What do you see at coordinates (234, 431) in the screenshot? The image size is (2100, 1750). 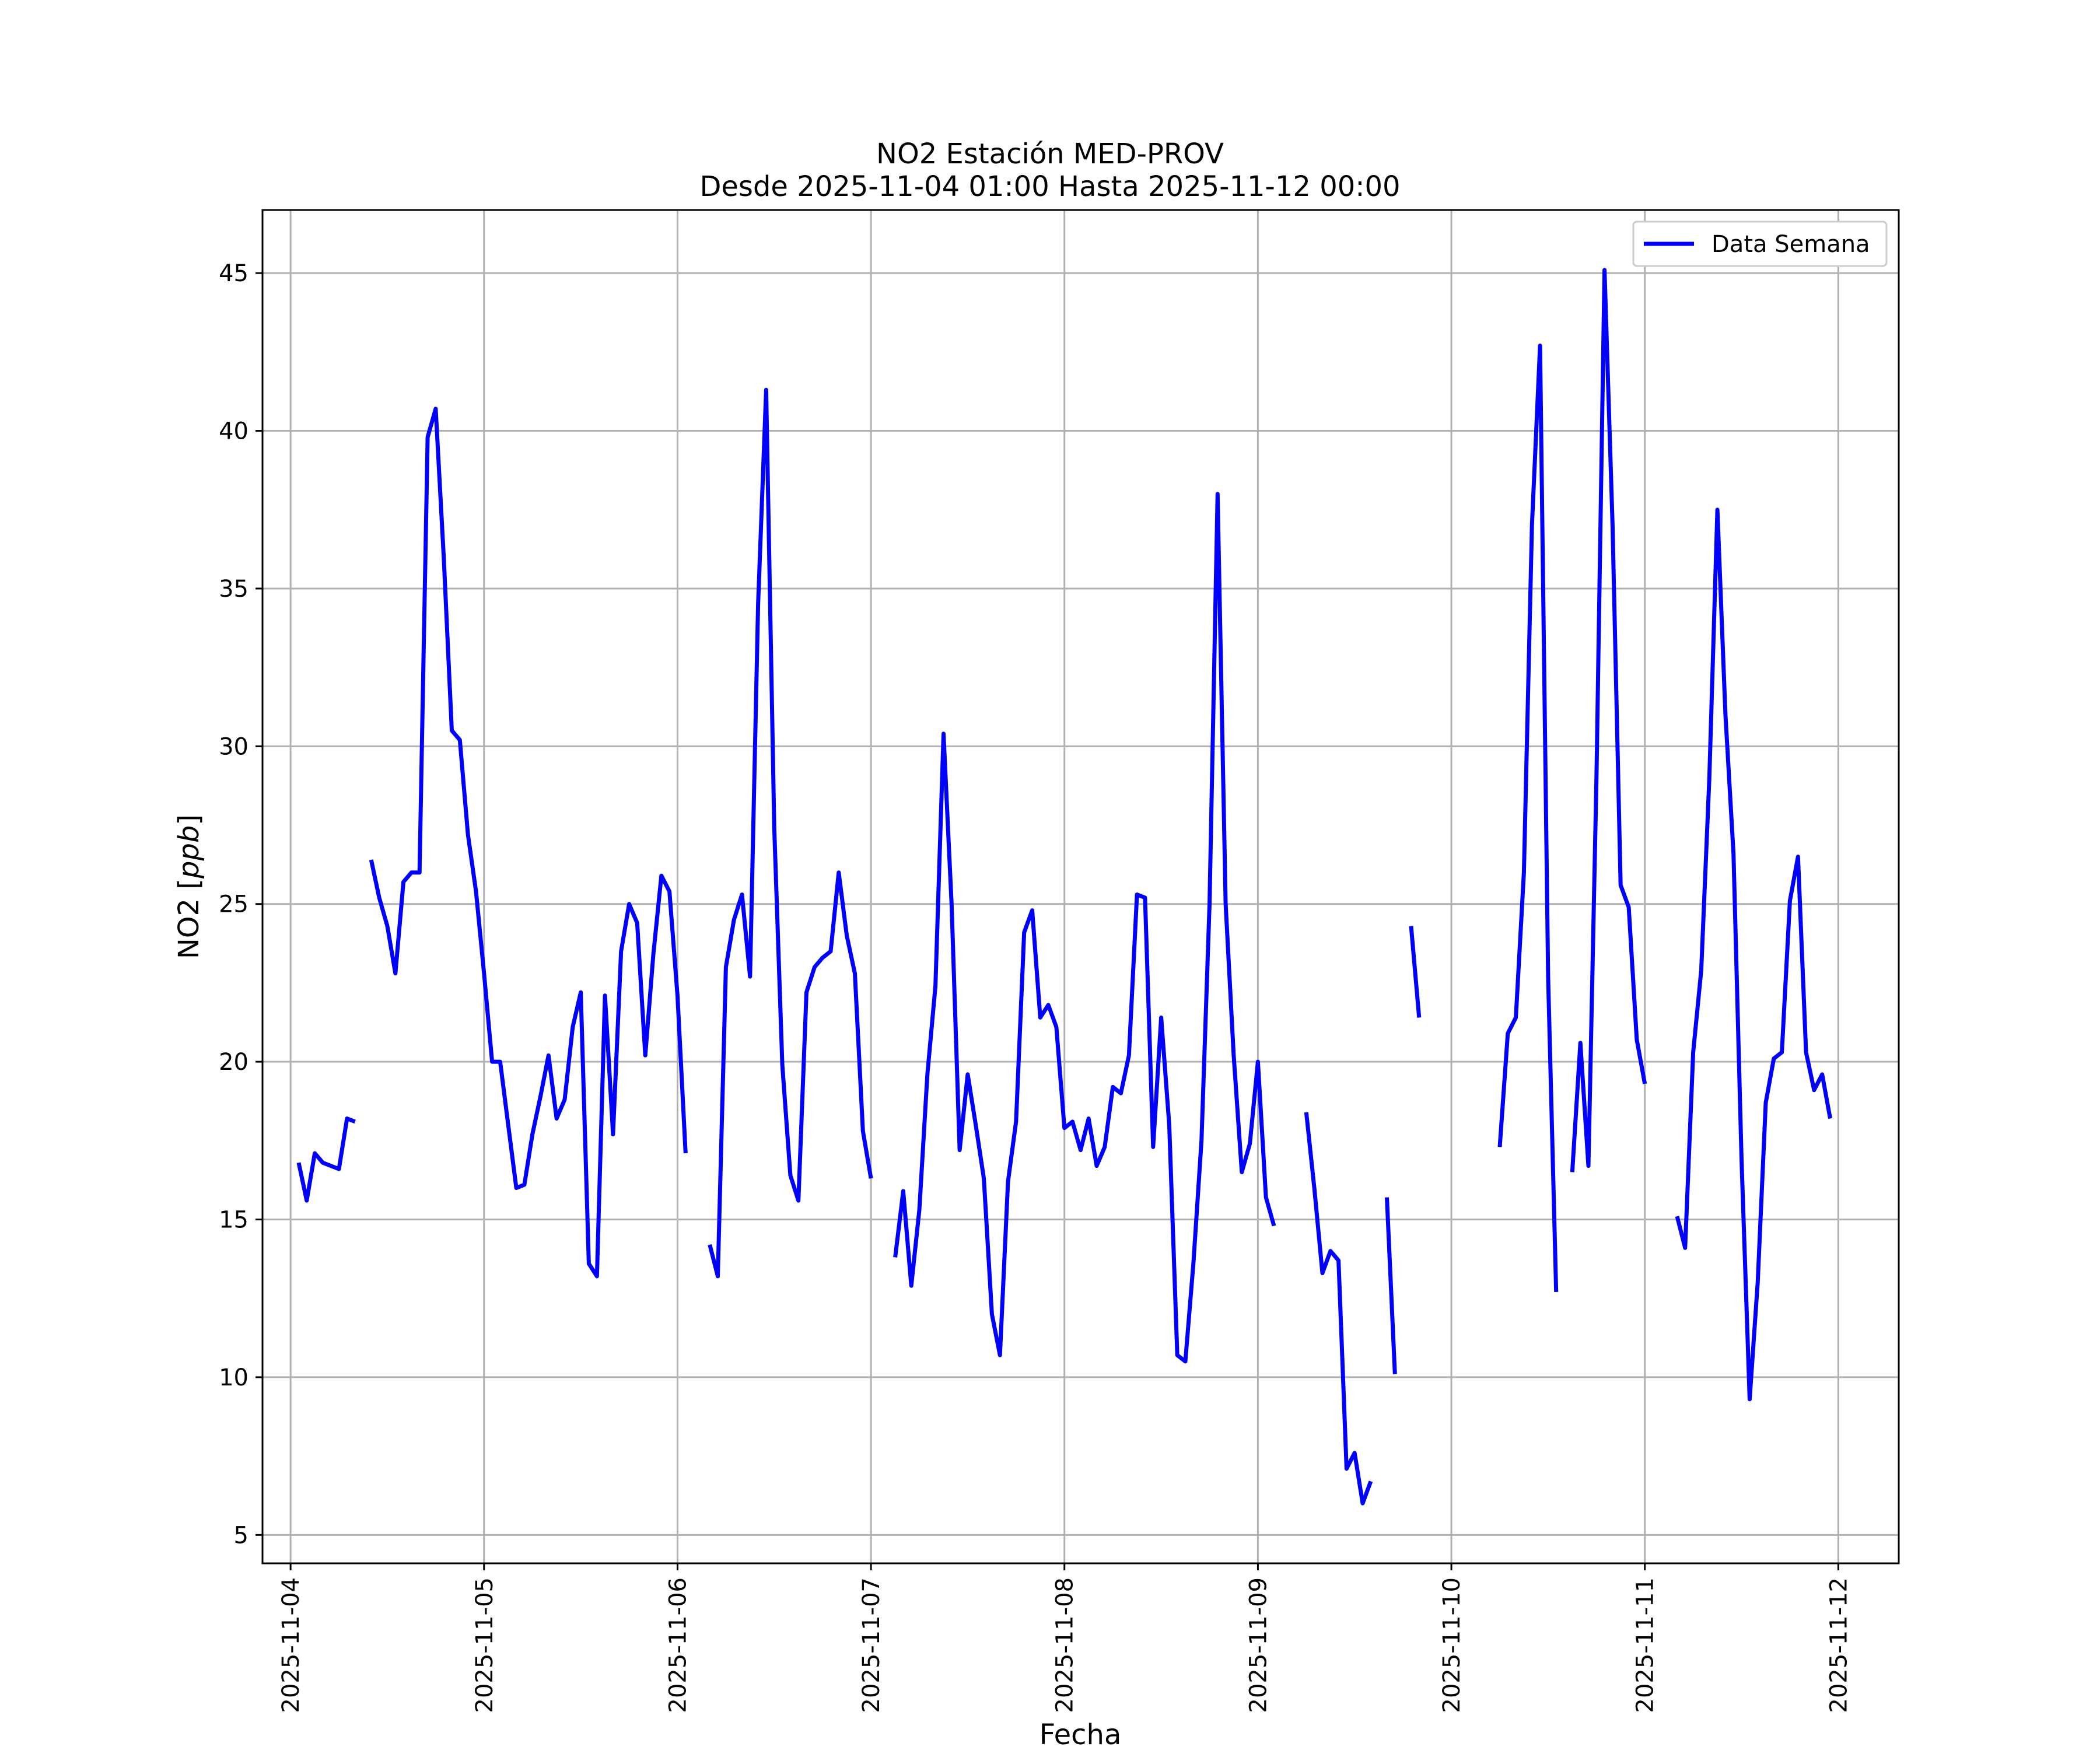 I see `y-tick-label: 40` at bounding box center [234, 431].